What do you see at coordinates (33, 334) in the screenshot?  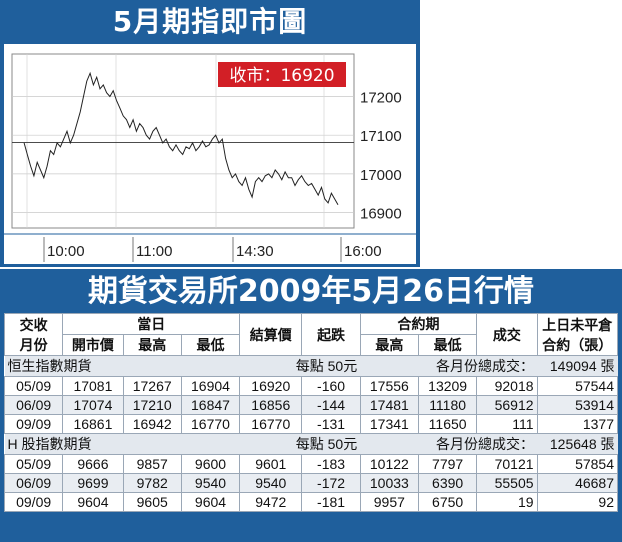 I see `header-month: 交收 月份` at bounding box center [33, 334].